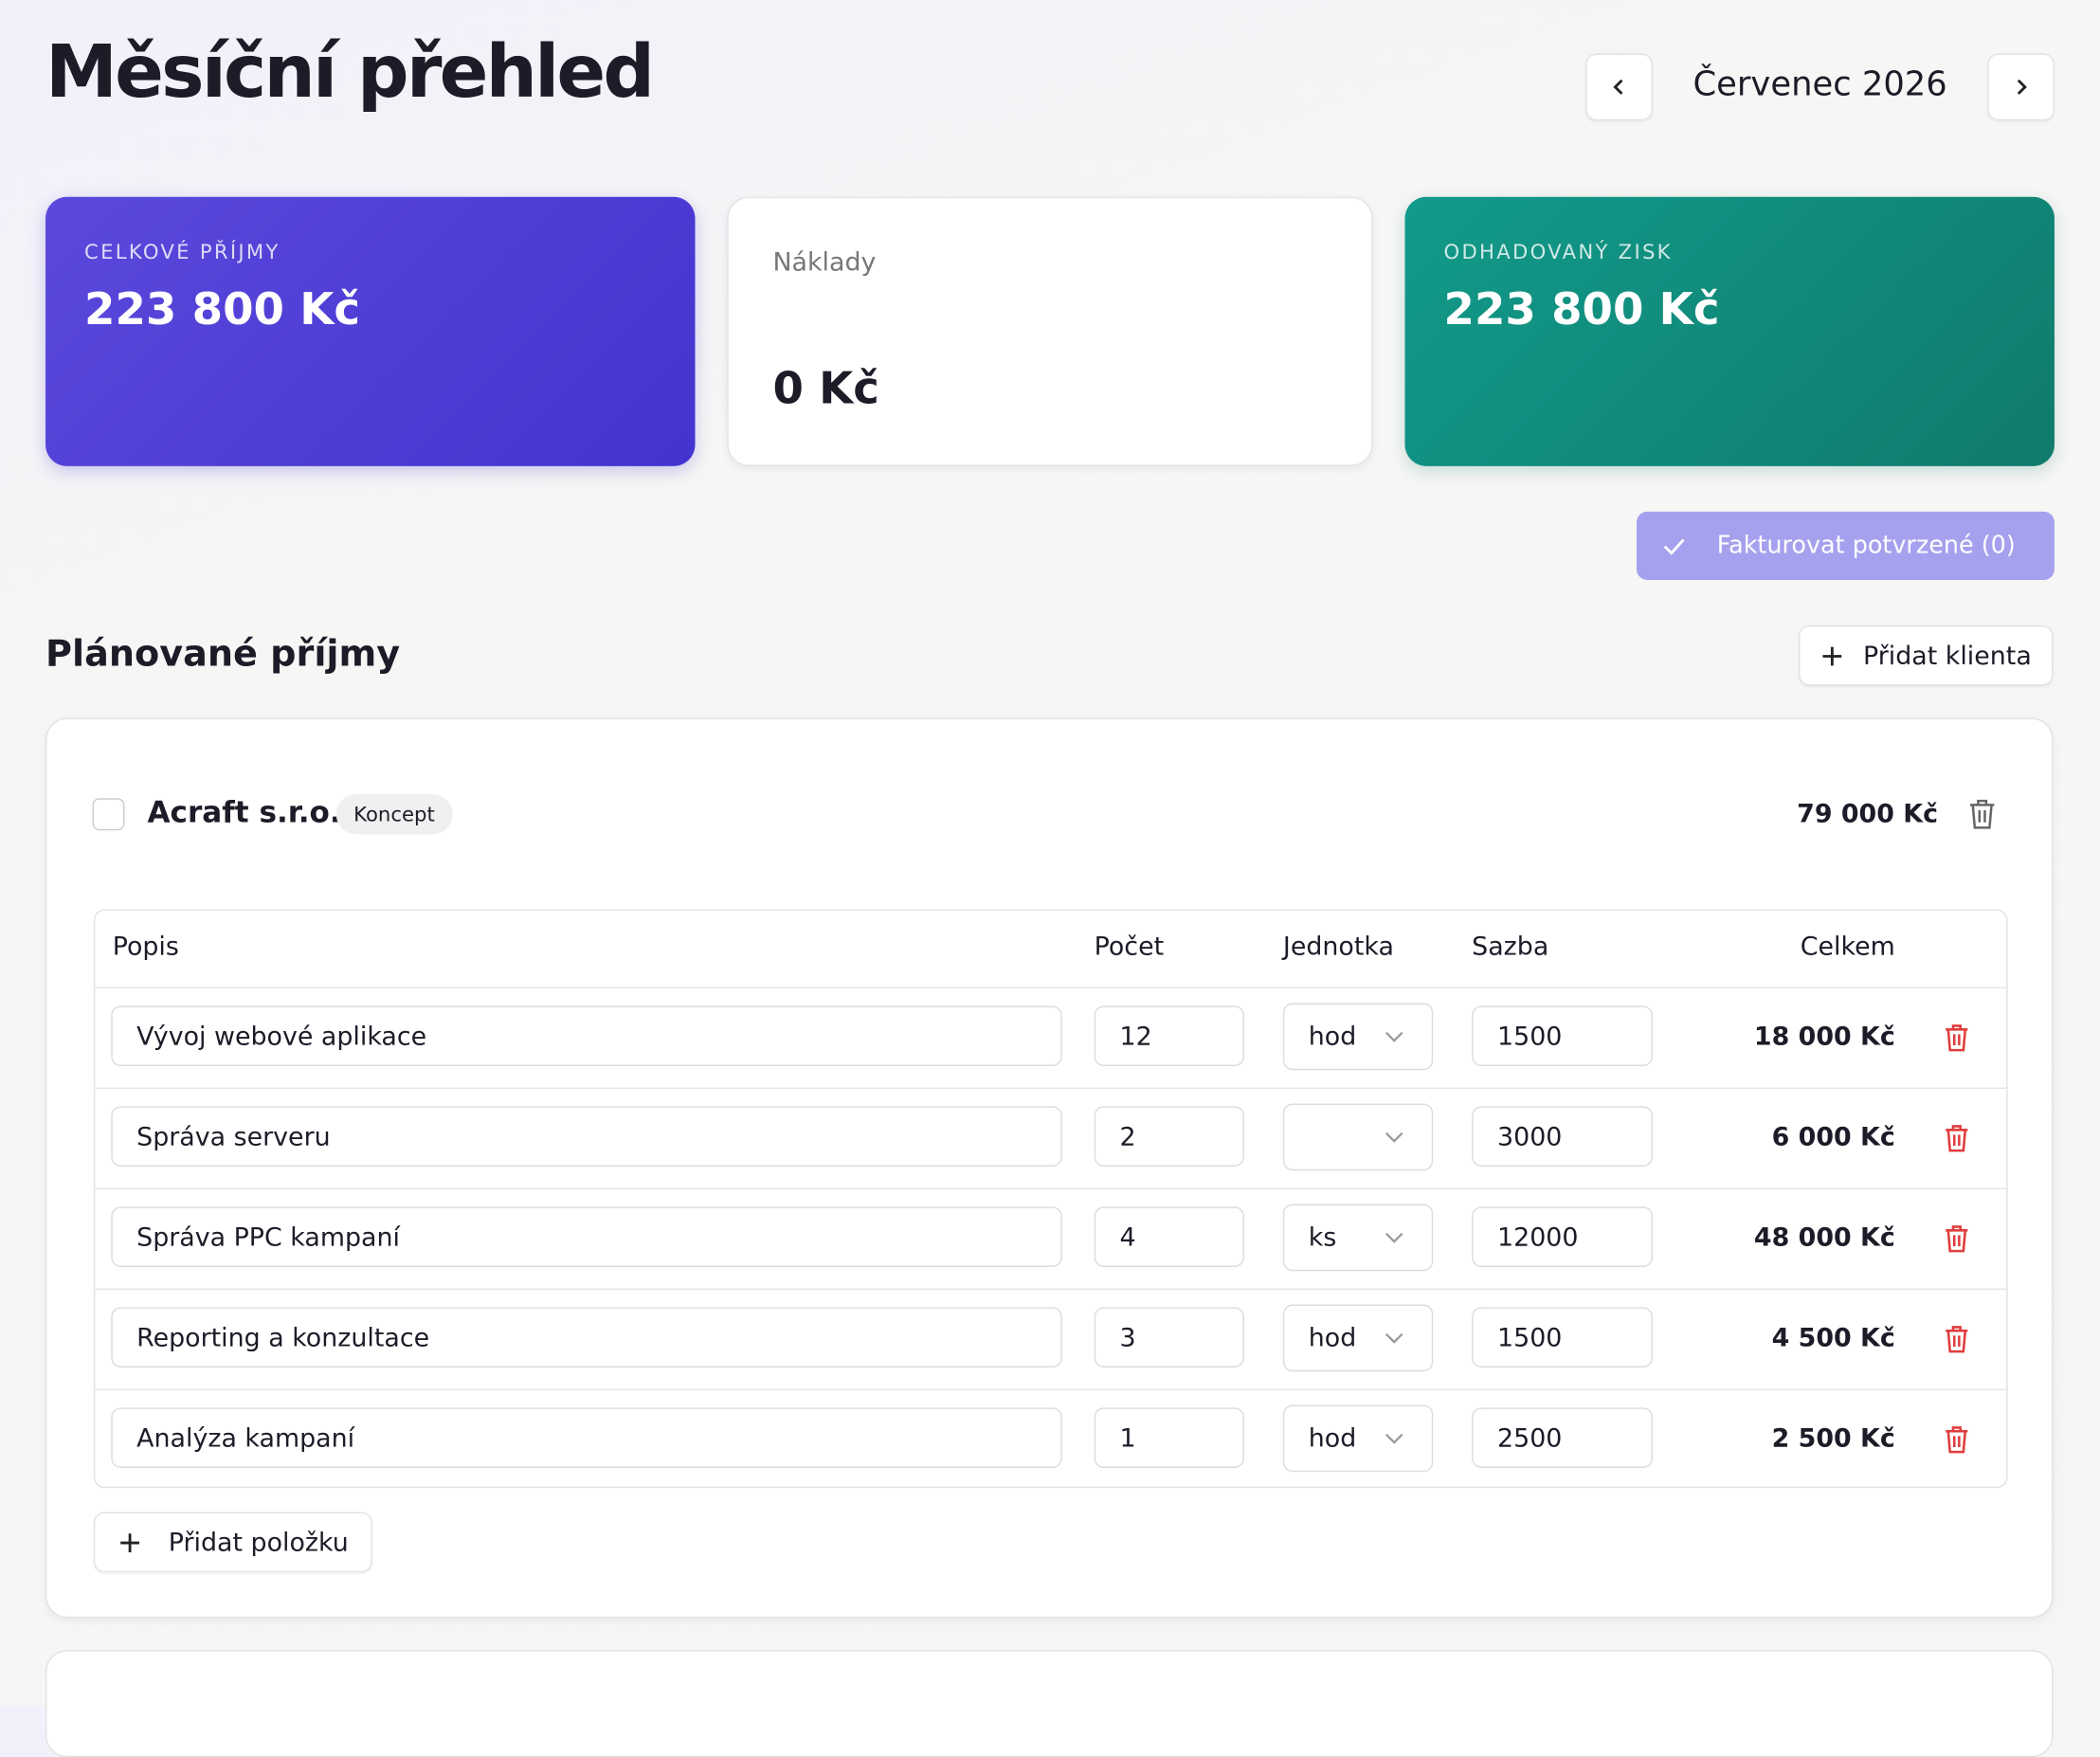 This screenshot has height=1757, width=2100. Describe the element at coordinates (1982, 814) in the screenshot. I see `delete-client` at that location.